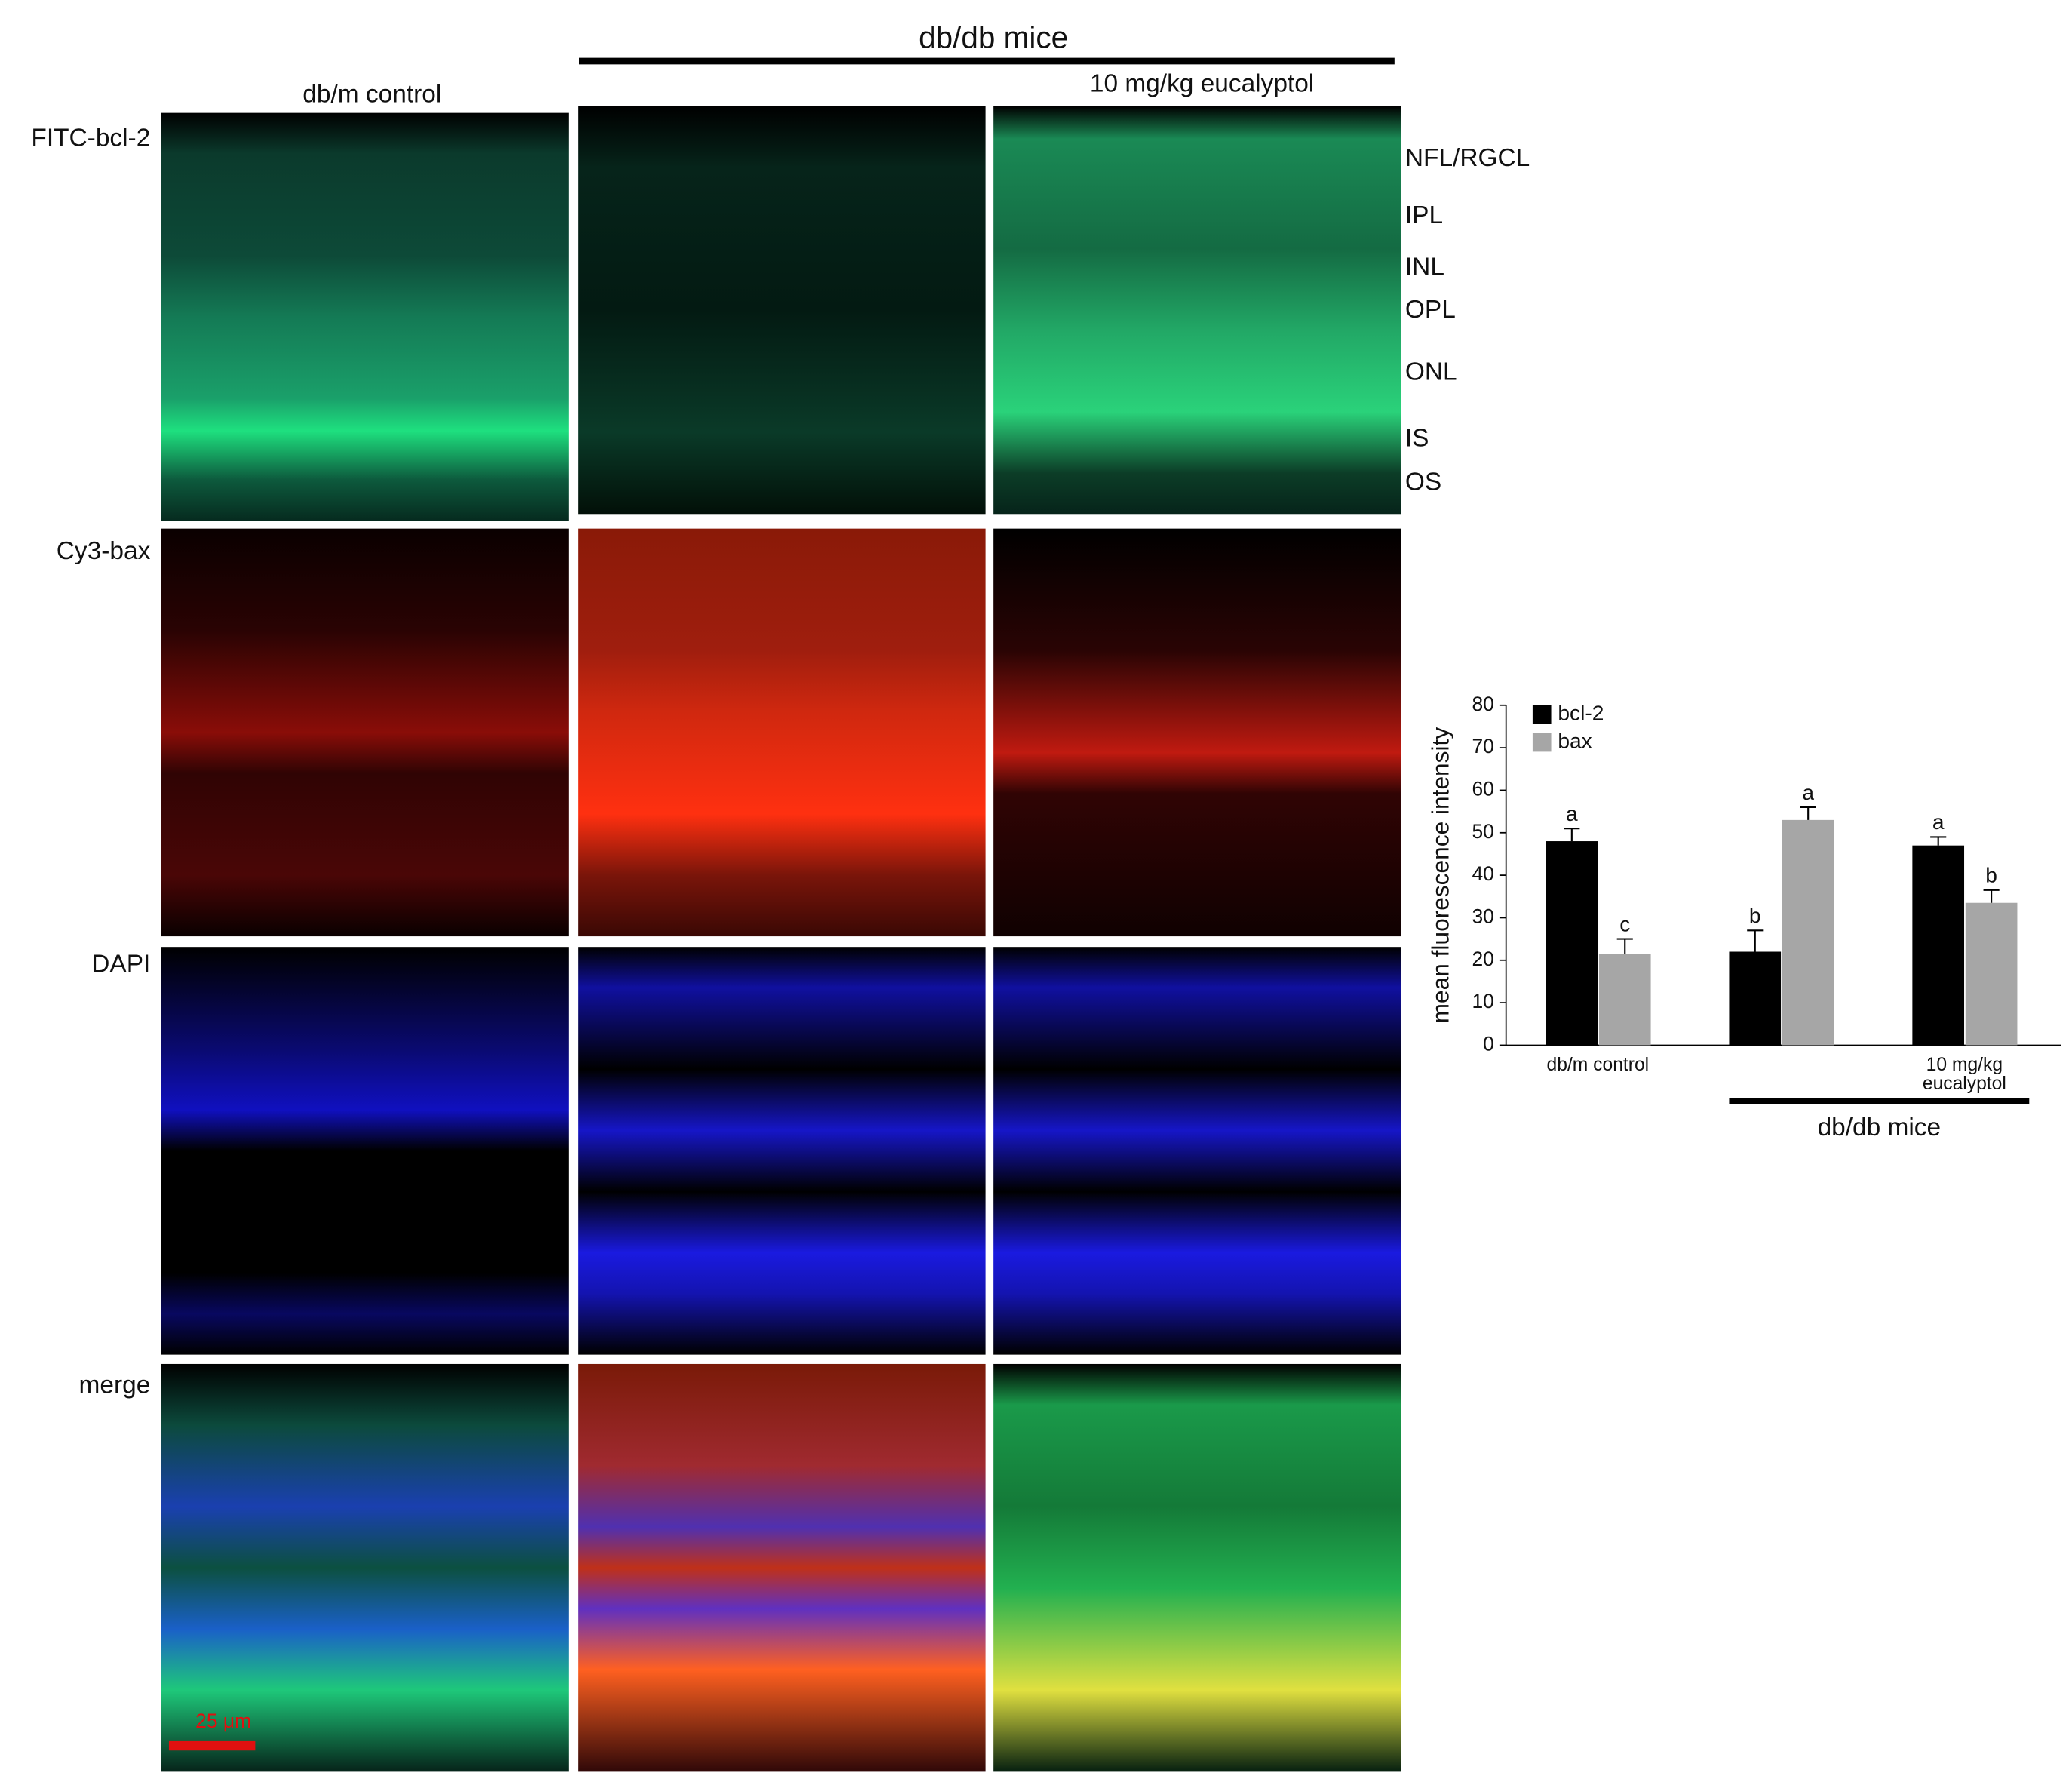  I want to click on layer-label: IS, so click(1417, 439).